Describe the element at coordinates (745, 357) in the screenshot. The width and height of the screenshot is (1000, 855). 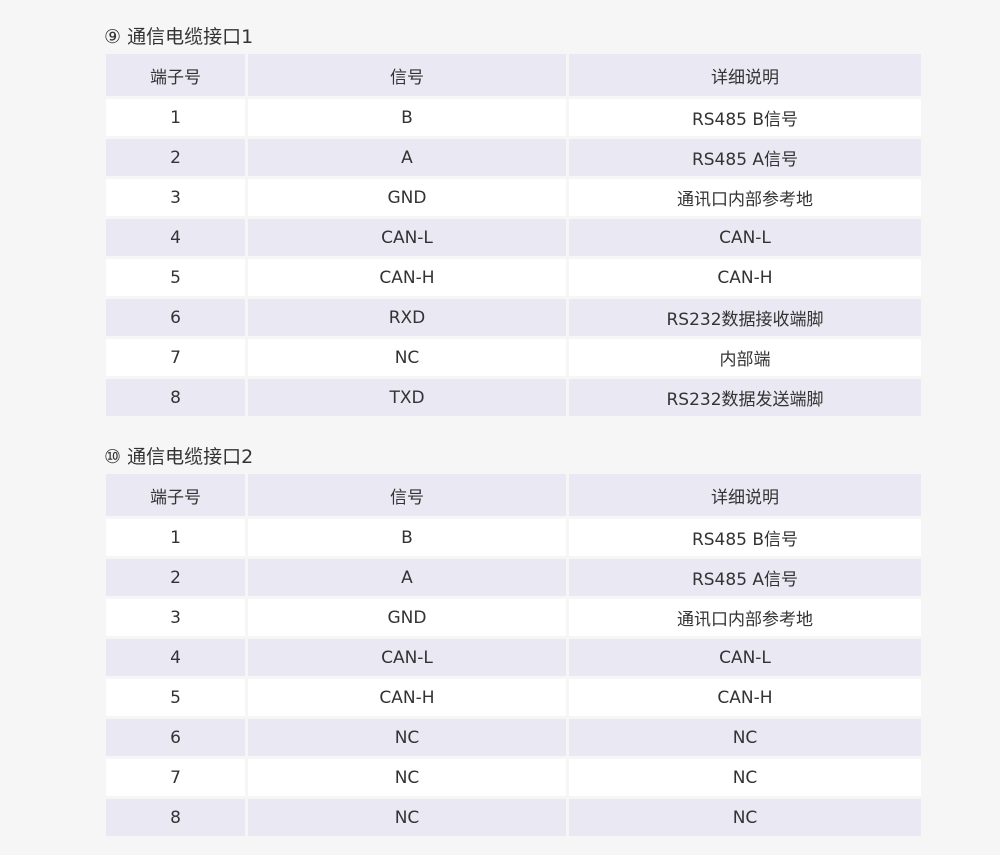
I see `table-cell: 内部端` at that location.